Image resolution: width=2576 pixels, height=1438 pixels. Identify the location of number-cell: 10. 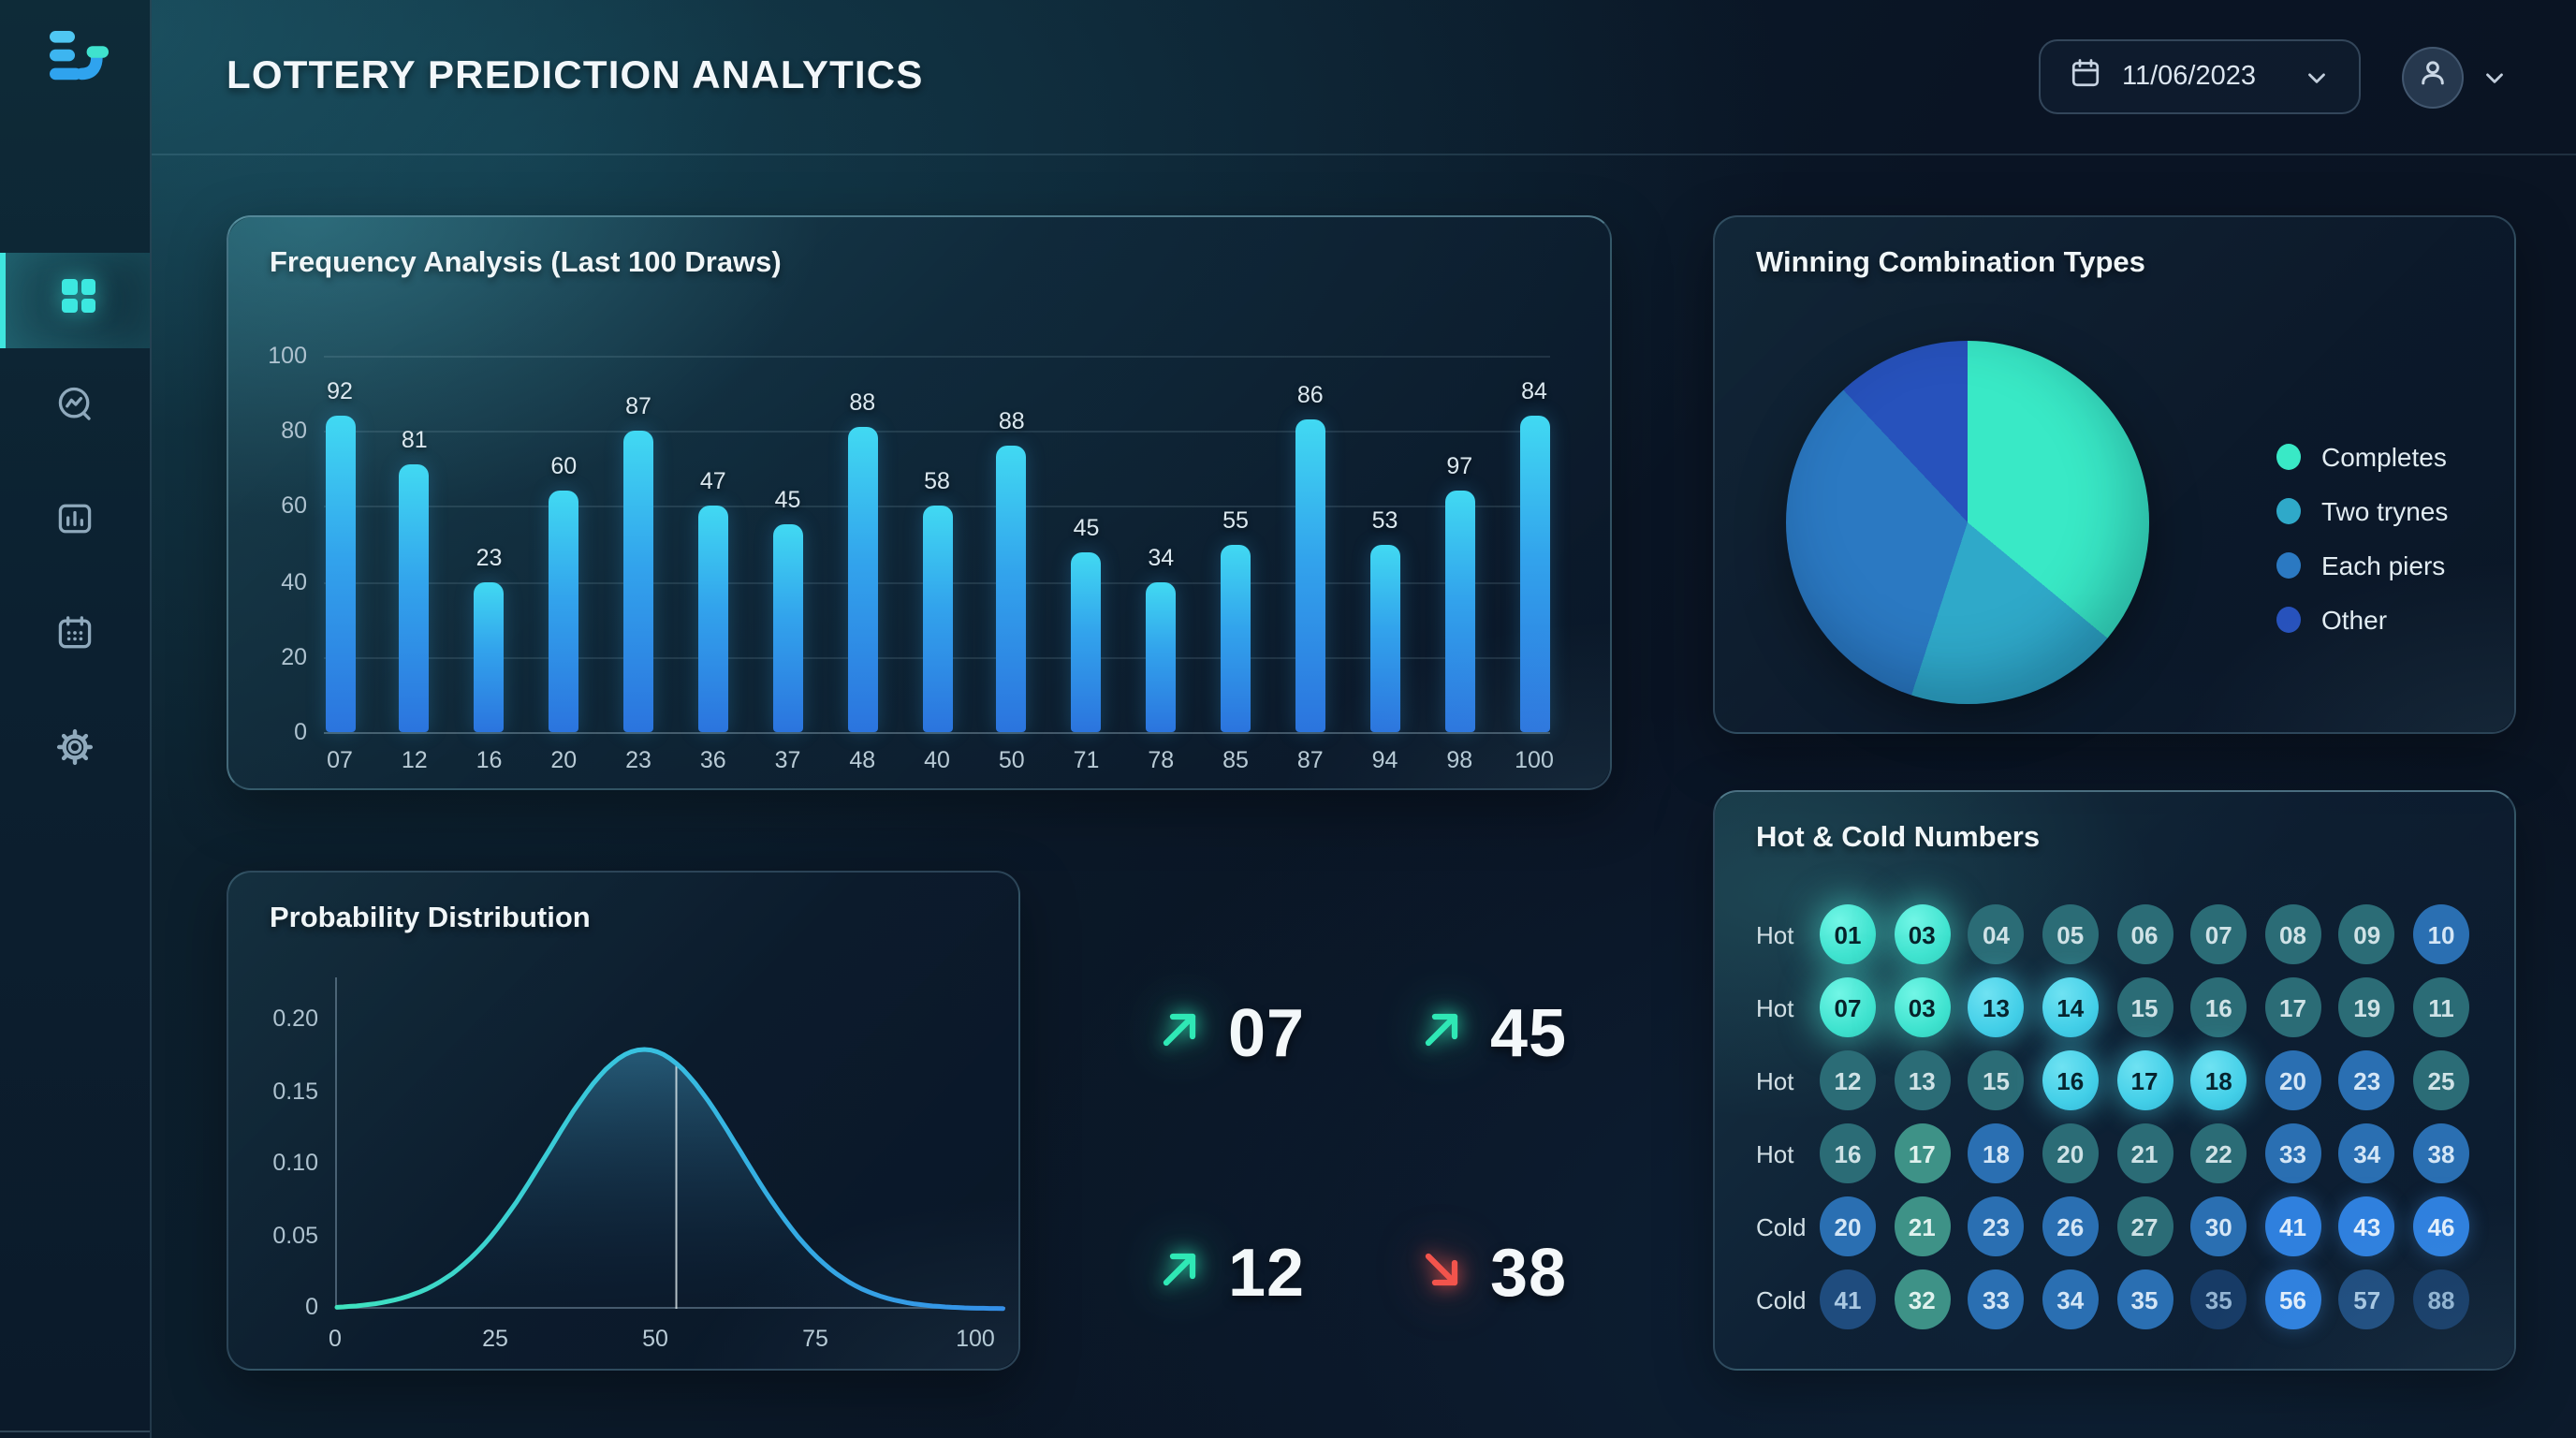
(2441, 934).